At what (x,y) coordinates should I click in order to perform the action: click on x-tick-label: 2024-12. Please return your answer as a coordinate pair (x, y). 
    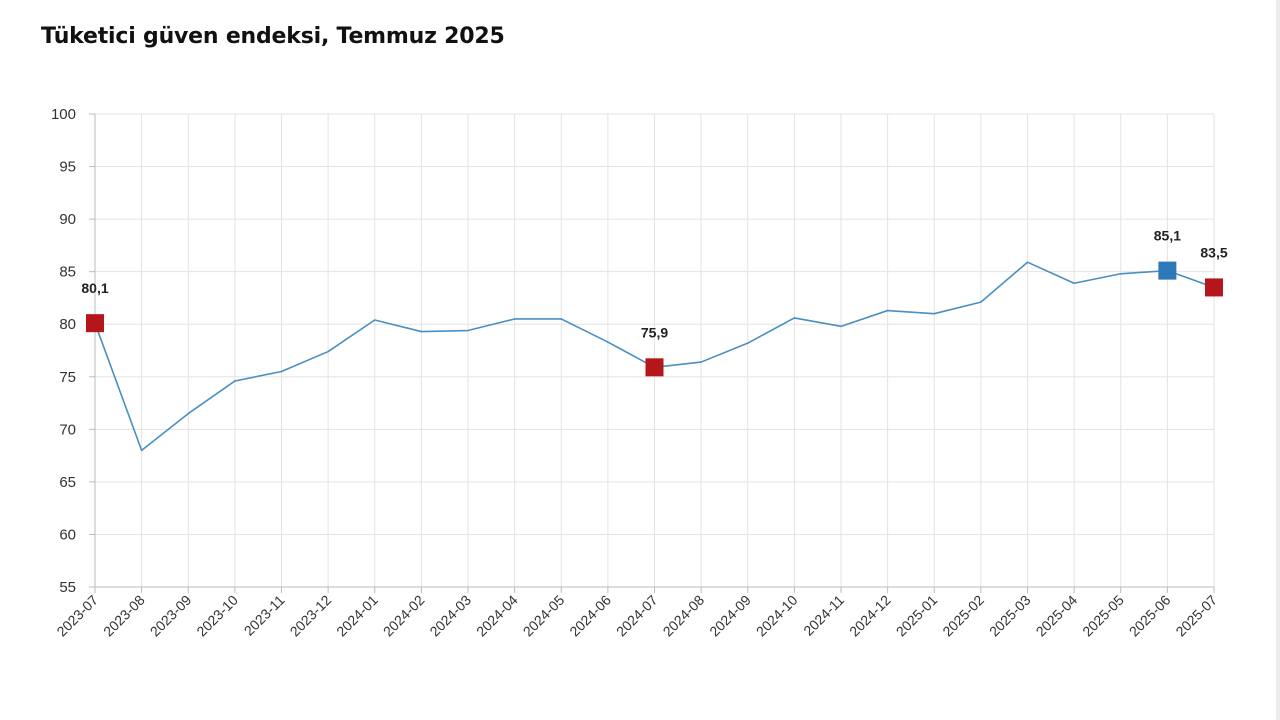
    Looking at the image, I should click on (870, 616).